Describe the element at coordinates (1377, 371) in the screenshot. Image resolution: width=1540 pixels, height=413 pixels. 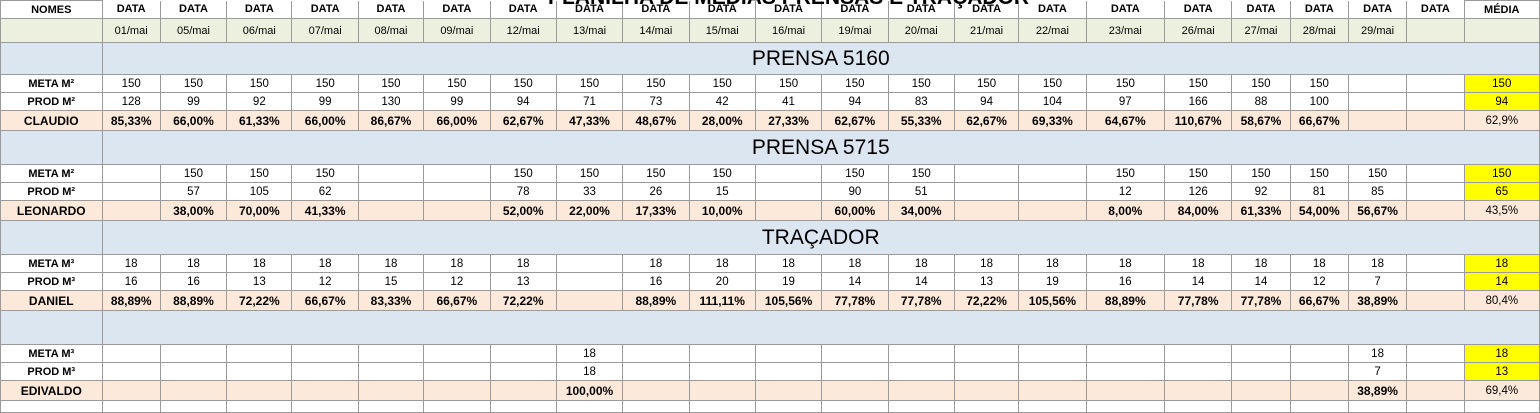
I see `value-cell: 7` at that location.